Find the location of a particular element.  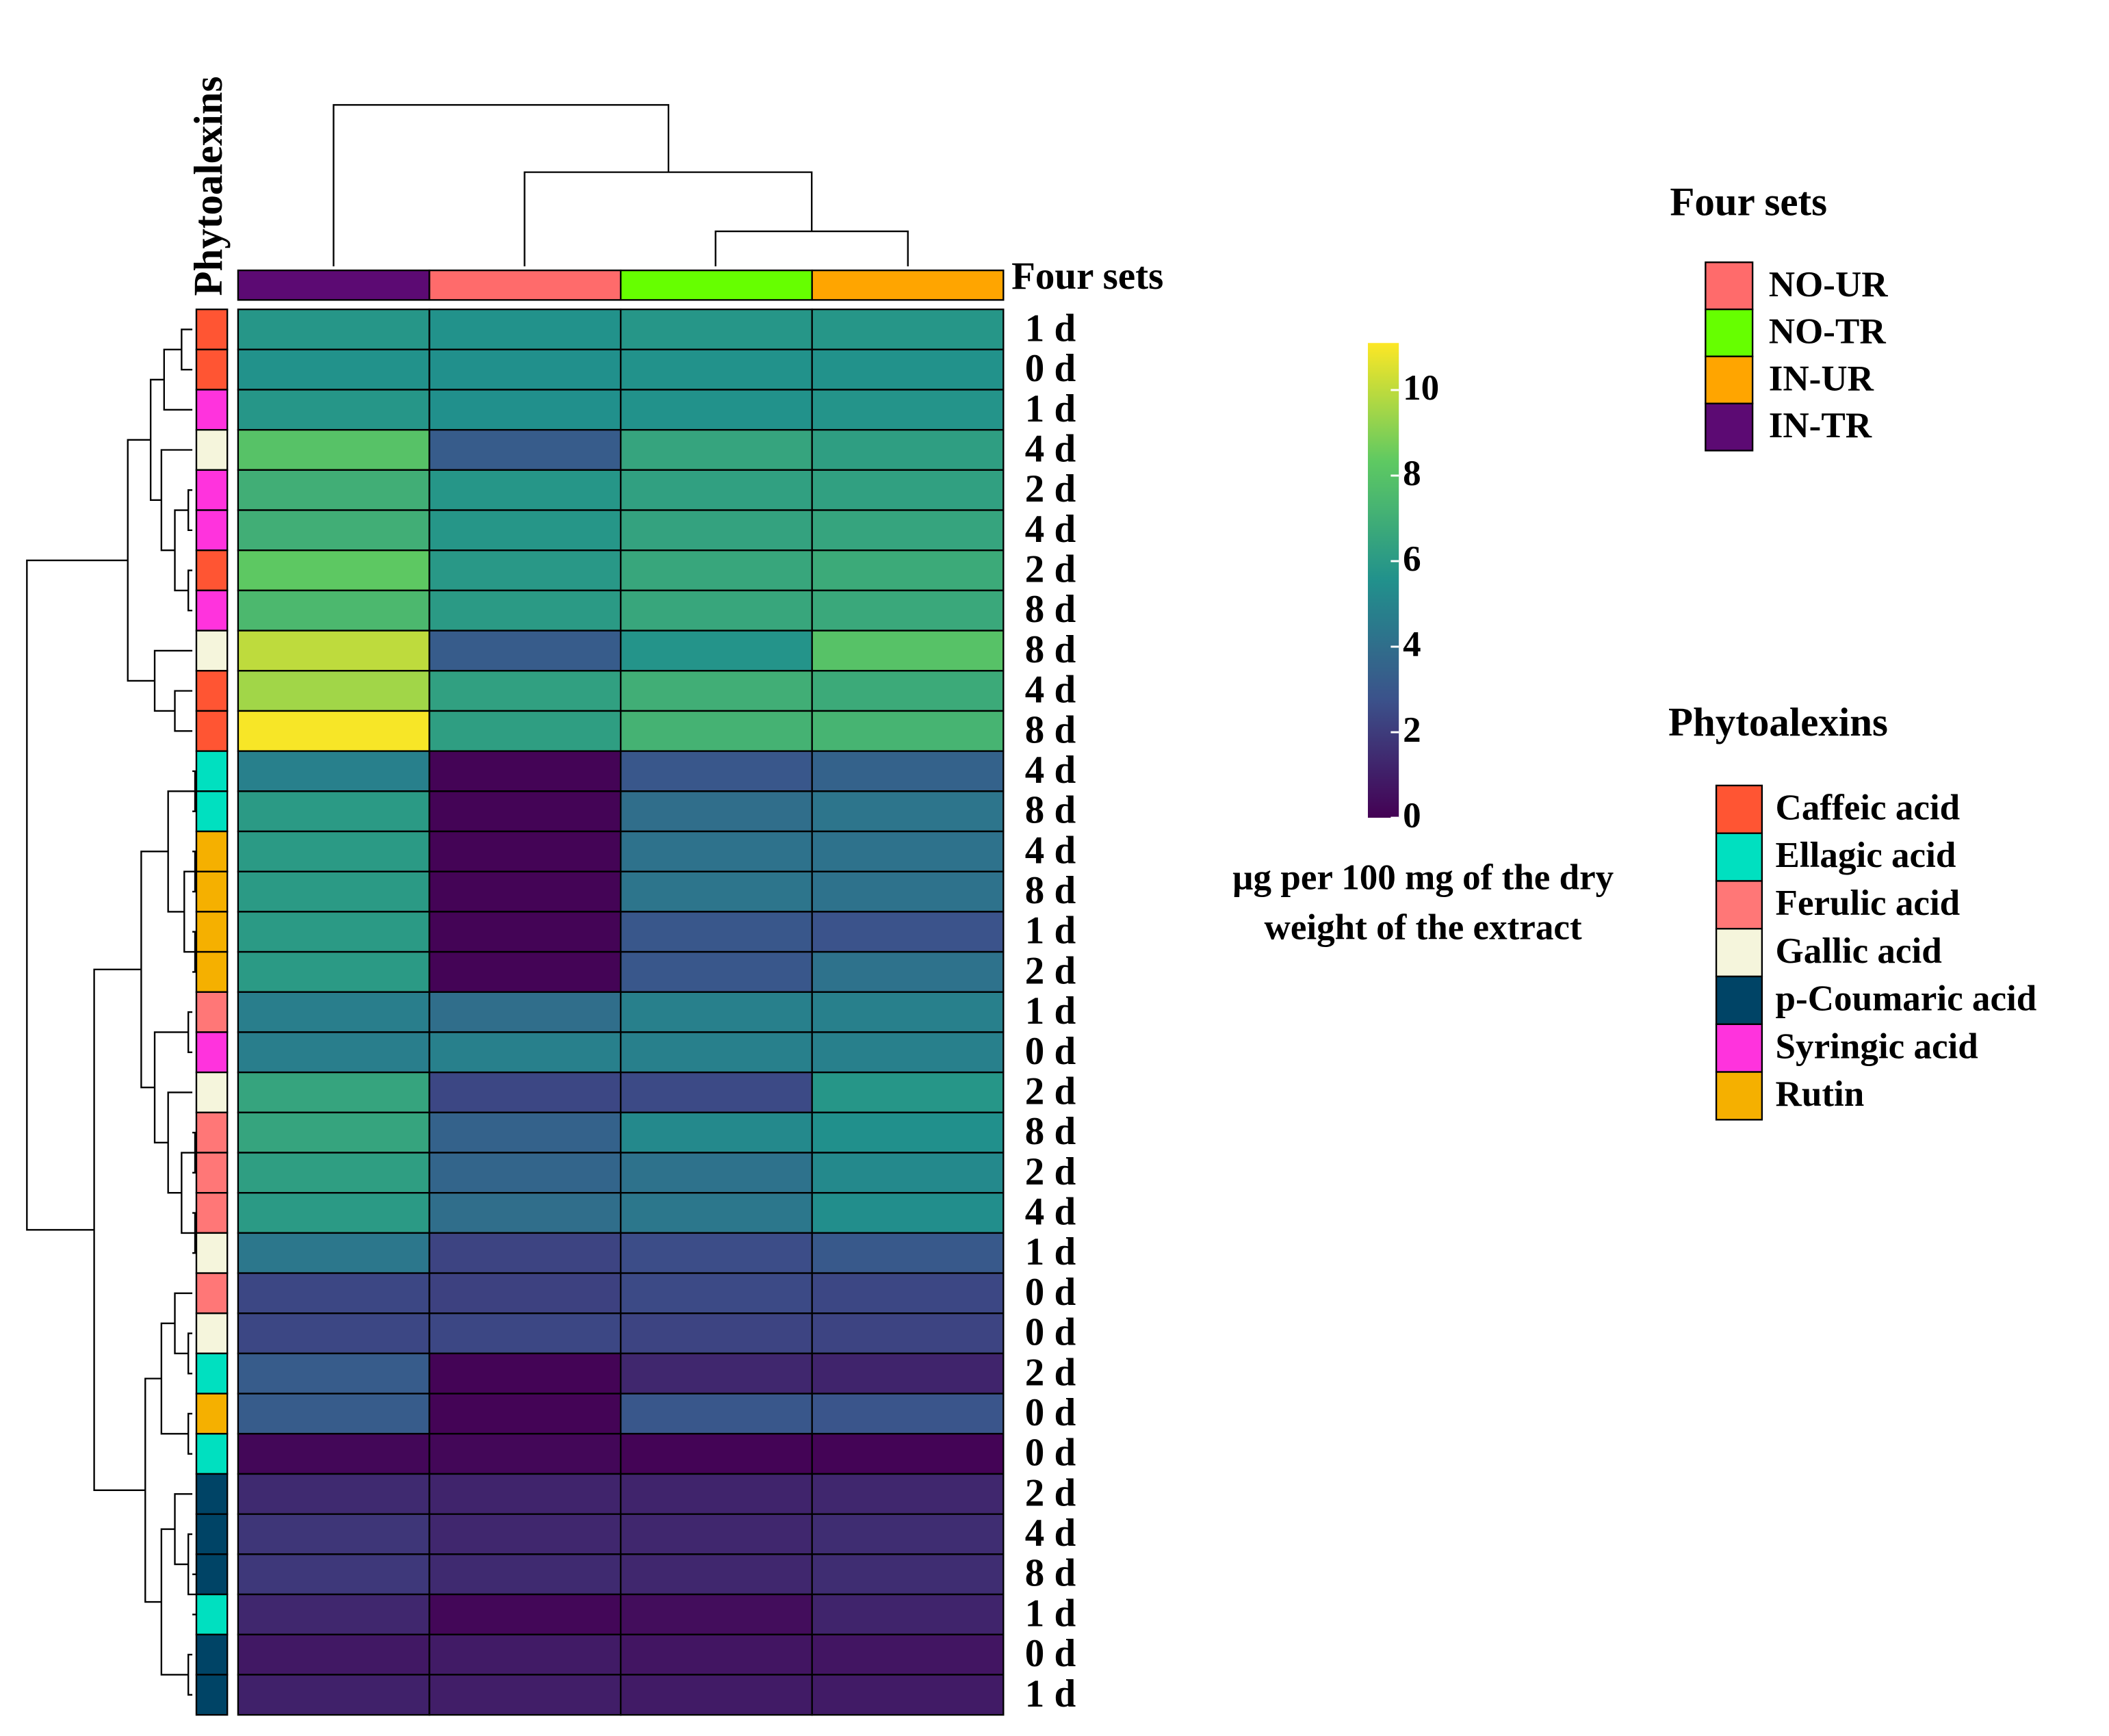

column-legend-title: Four sets is located at coordinates (1748, 201).